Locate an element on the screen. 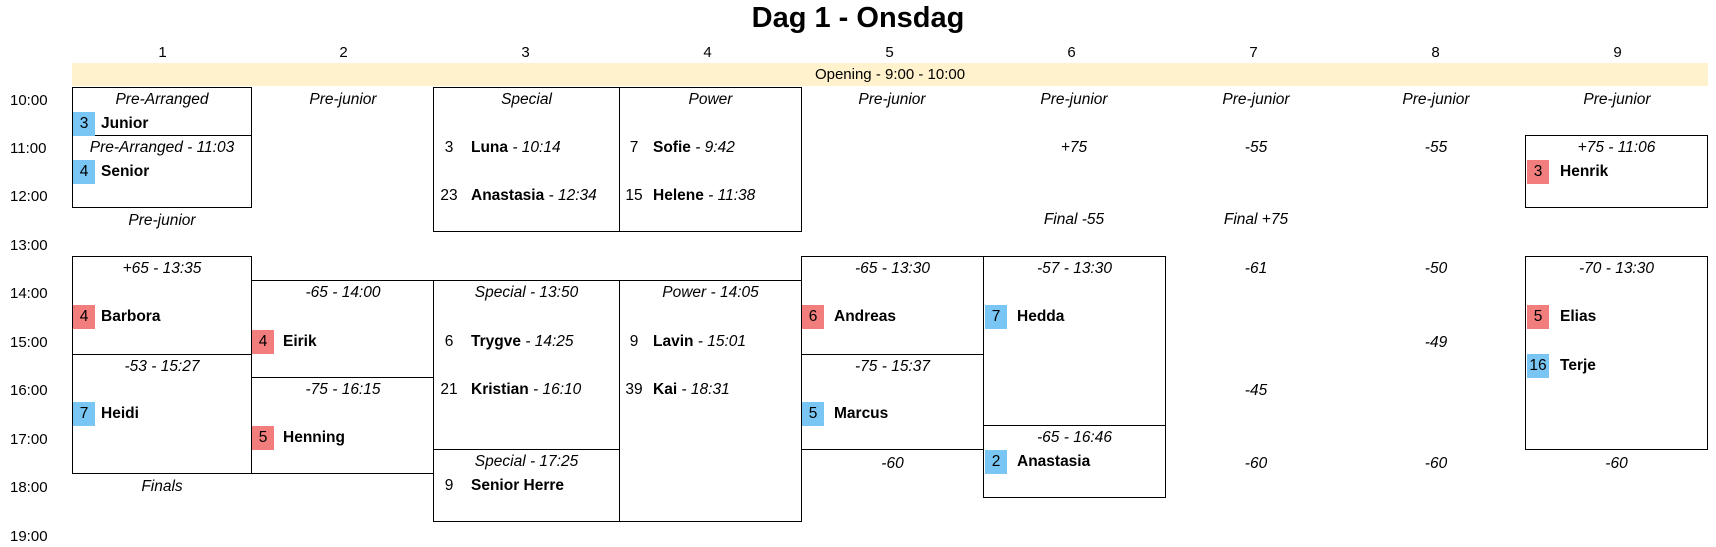 The height and width of the screenshot is (547, 1716). session-title: +65 - 13:35 is located at coordinates (162, 268).